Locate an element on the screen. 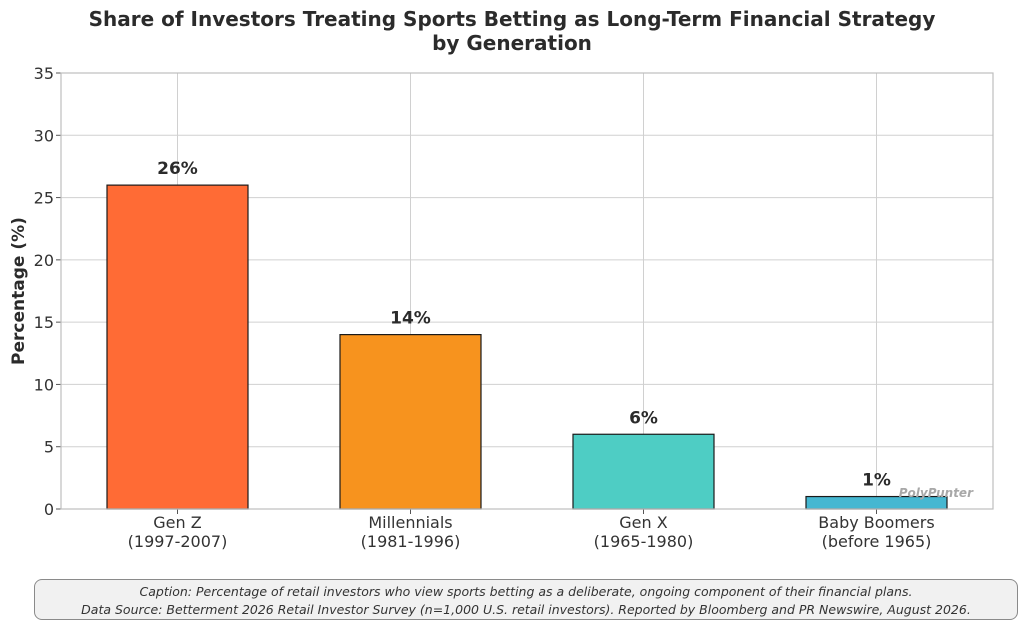 The width and height of the screenshot is (1024, 628). watermark: PolyPunter is located at coordinates (936, 493).